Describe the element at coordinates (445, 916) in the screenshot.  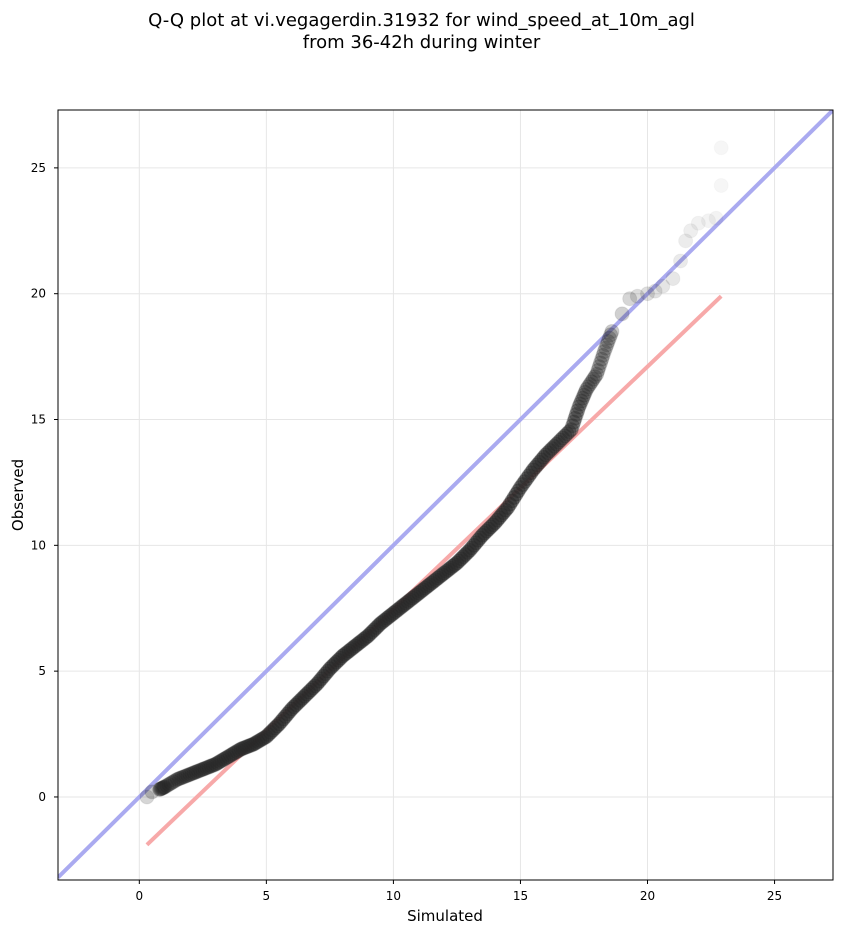
I see `x-axis-label: Simulated` at that location.